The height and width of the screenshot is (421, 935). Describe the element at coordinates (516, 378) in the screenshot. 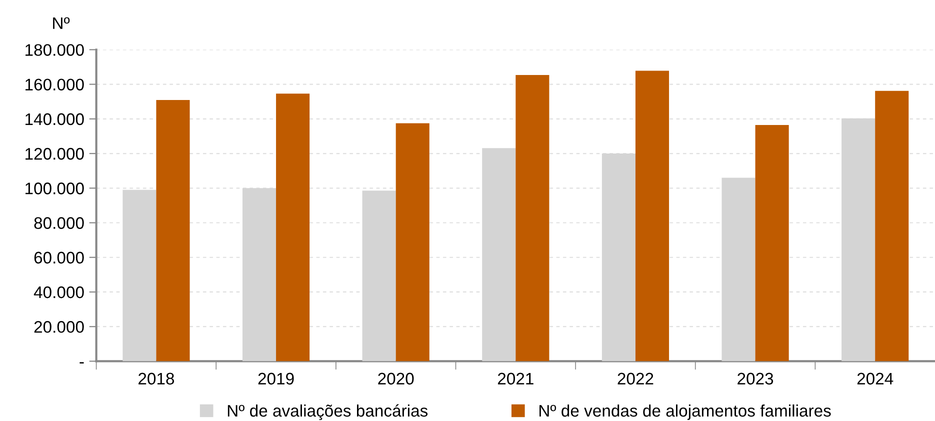

I see `x-tick-label: 2021` at that location.